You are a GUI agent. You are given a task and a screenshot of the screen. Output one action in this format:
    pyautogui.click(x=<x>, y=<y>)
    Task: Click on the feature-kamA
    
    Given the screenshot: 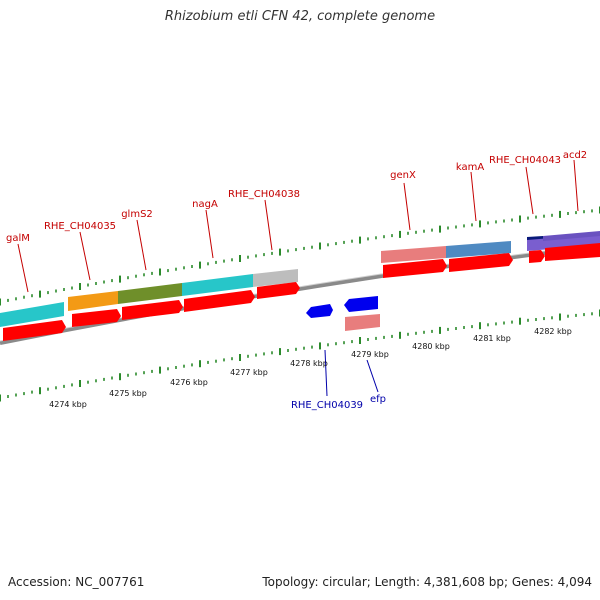 What is the action you would take?
    pyautogui.click(x=478, y=249)
    